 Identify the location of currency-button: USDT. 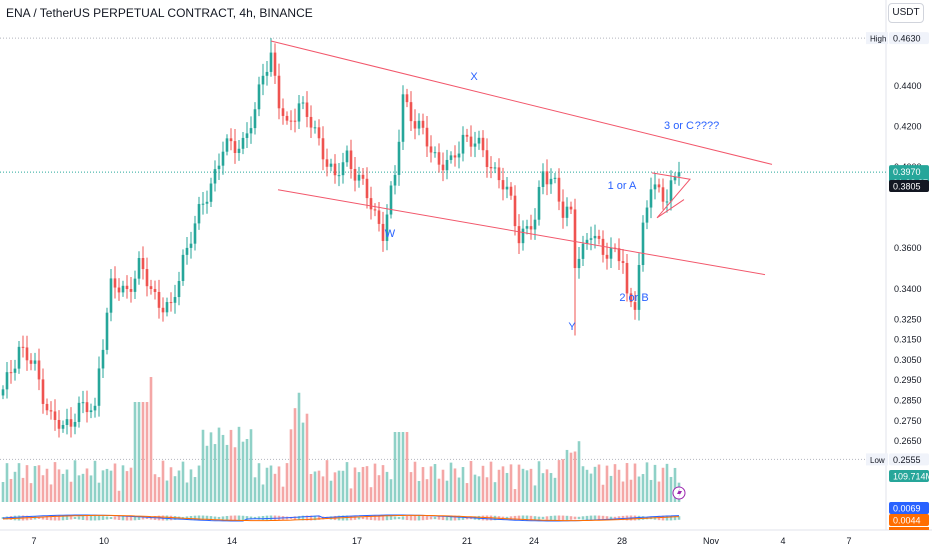
(906, 13).